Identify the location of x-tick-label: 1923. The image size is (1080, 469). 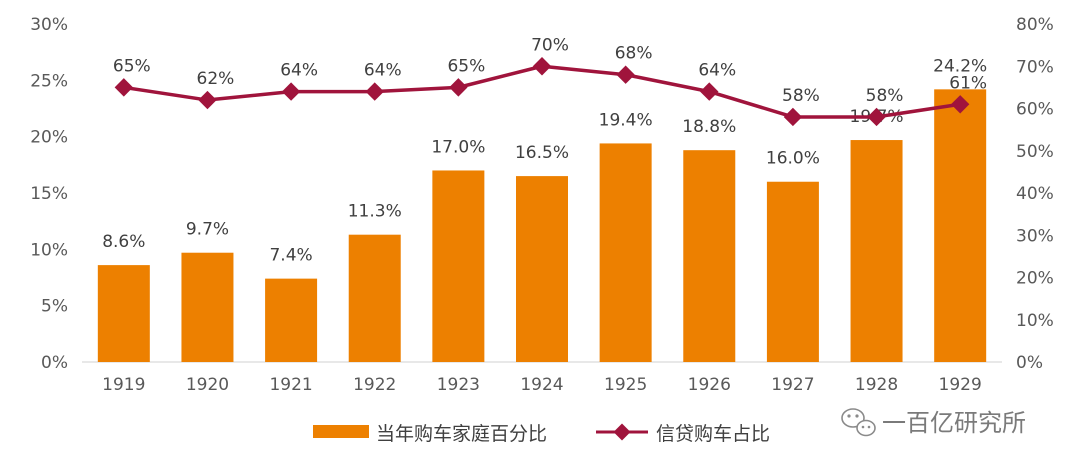
(458, 385).